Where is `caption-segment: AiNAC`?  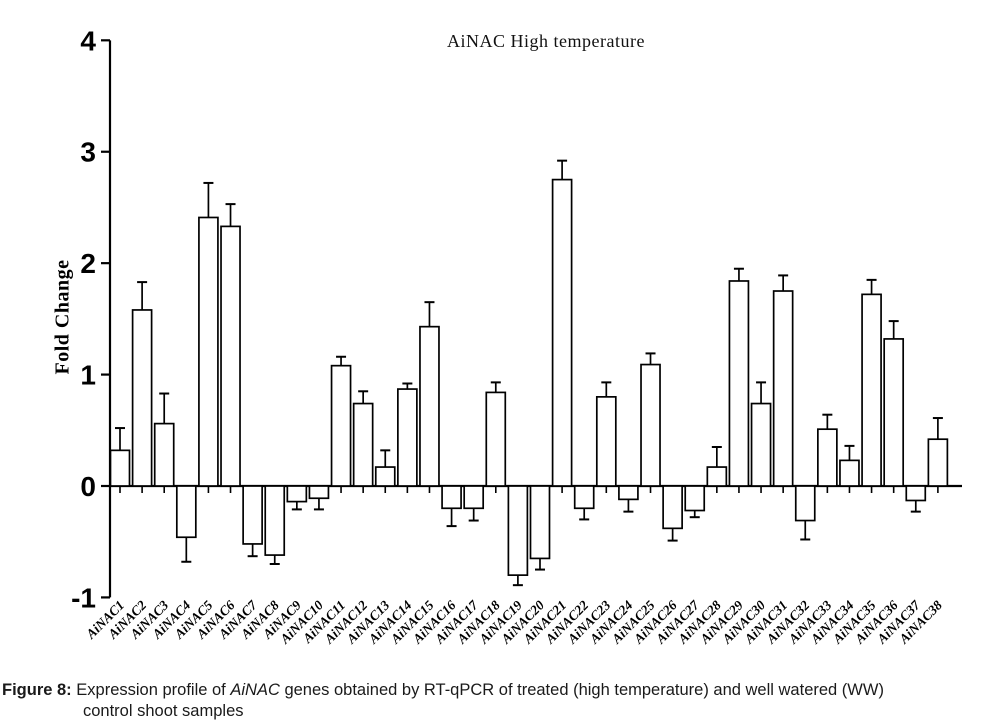 caption-segment: AiNAC is located at coordinates (255, 690).